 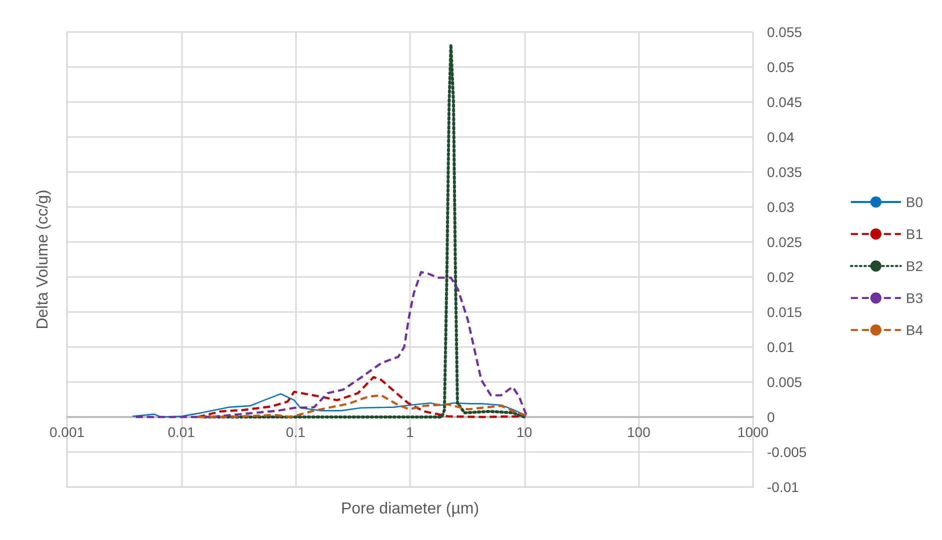 What do you see at coordinates (780, 137) in the screenshot?
I see `y-tick-label: 0.04` at bounding box center [780, 137].